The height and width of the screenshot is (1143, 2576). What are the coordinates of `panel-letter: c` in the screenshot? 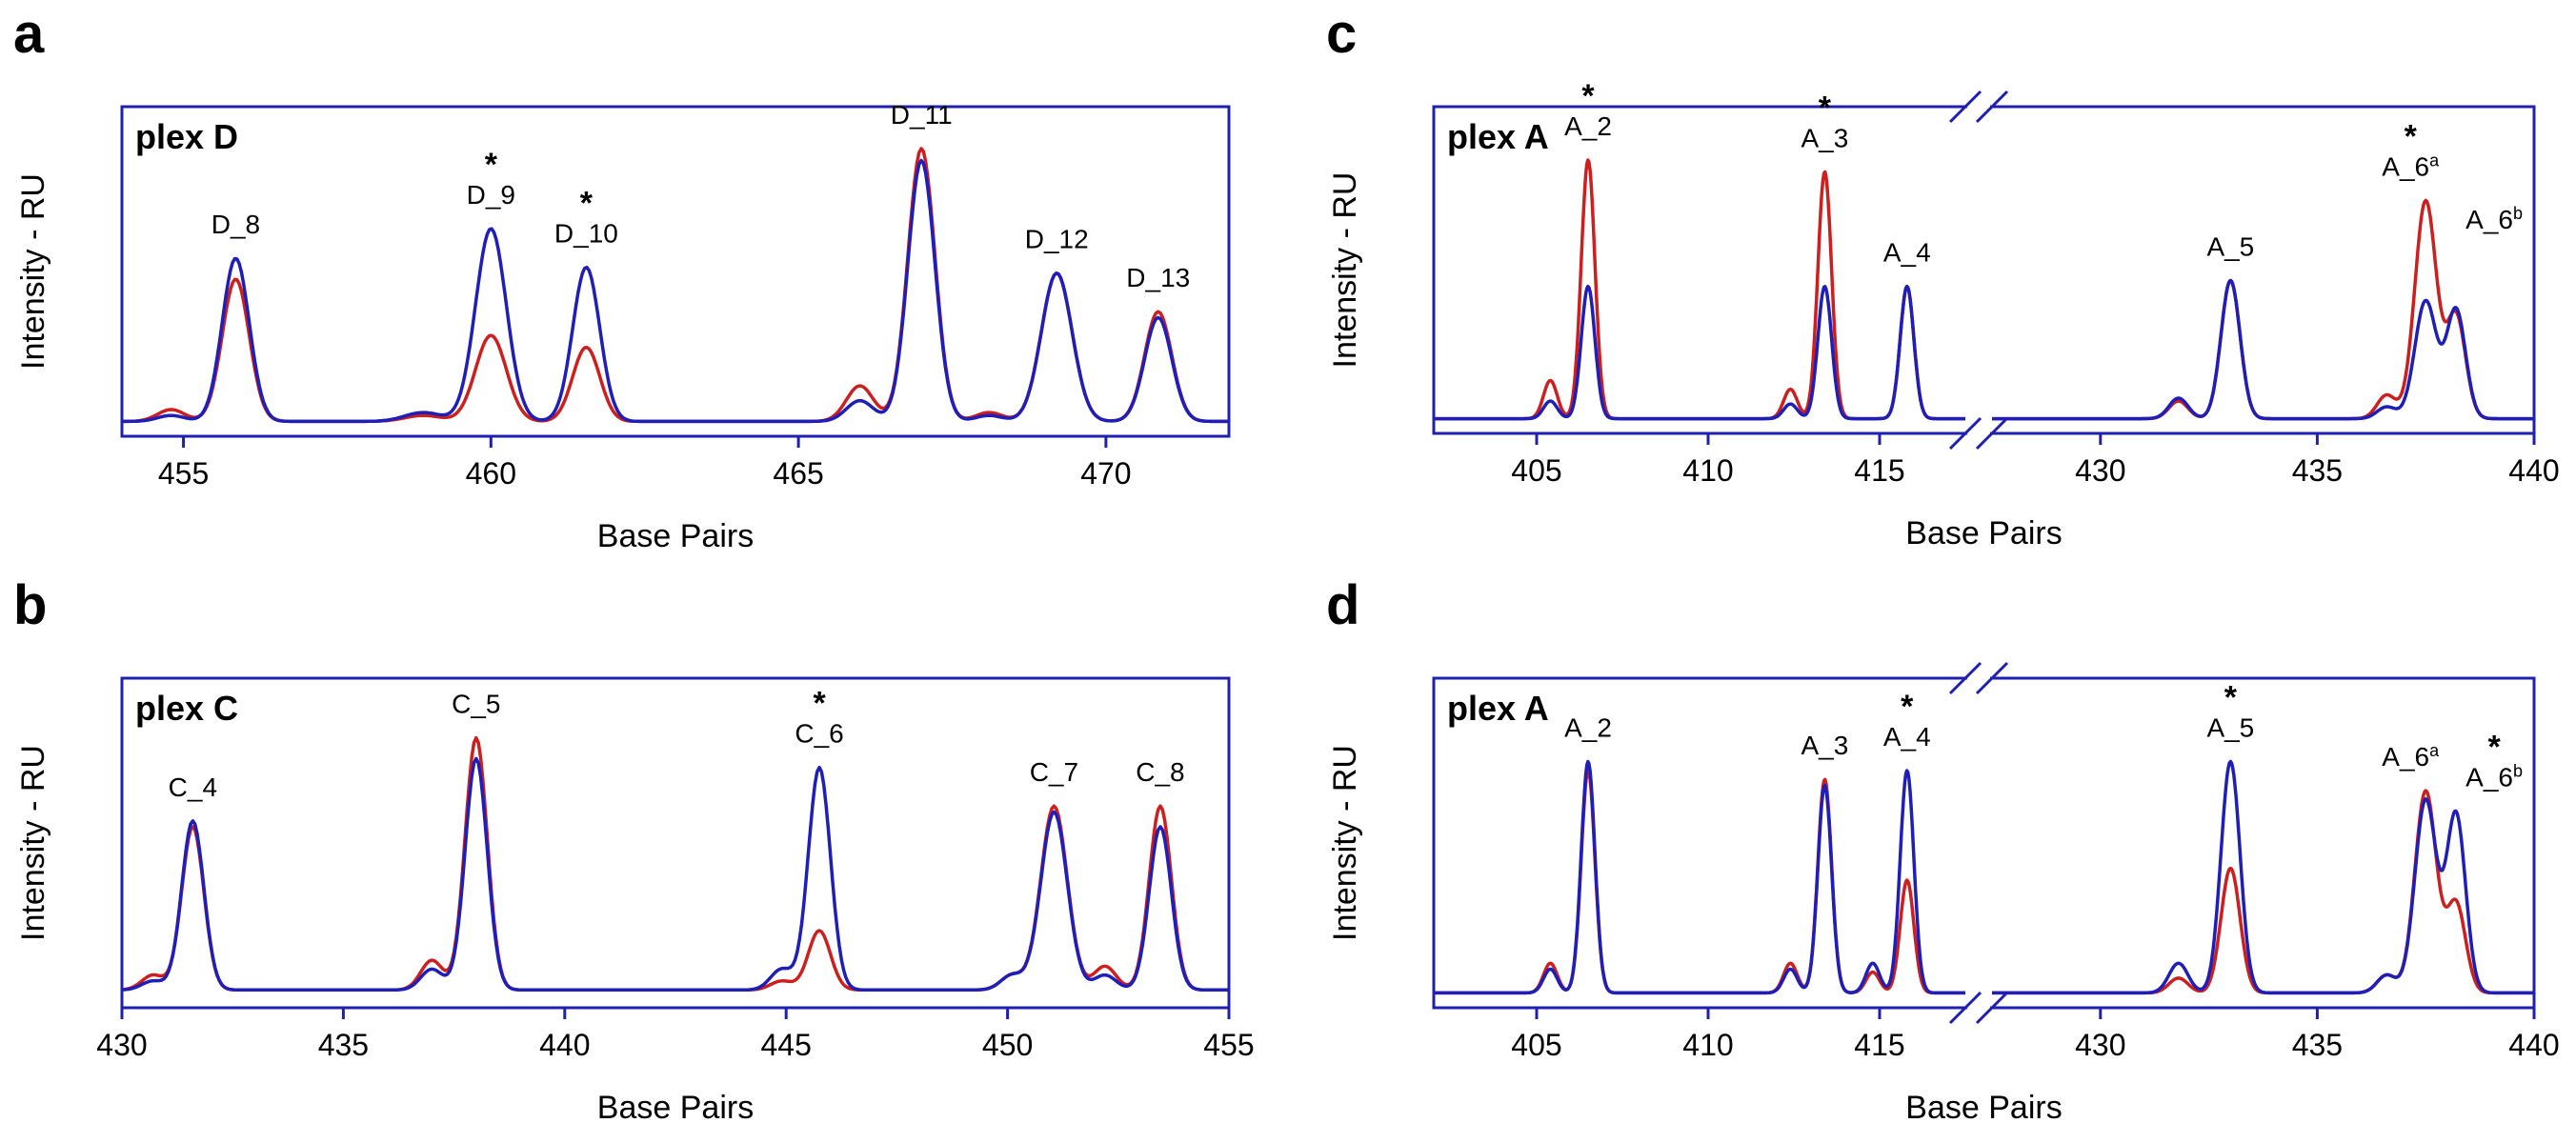 It's located at (1342, 34).